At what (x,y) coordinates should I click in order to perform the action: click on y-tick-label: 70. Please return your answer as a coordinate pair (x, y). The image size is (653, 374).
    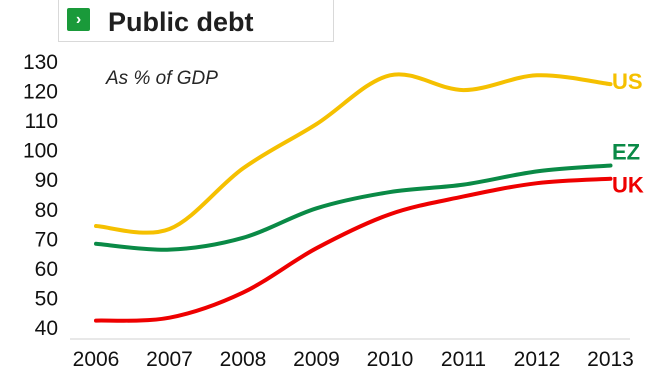
    Looking at the image, I should click on (46, 239).